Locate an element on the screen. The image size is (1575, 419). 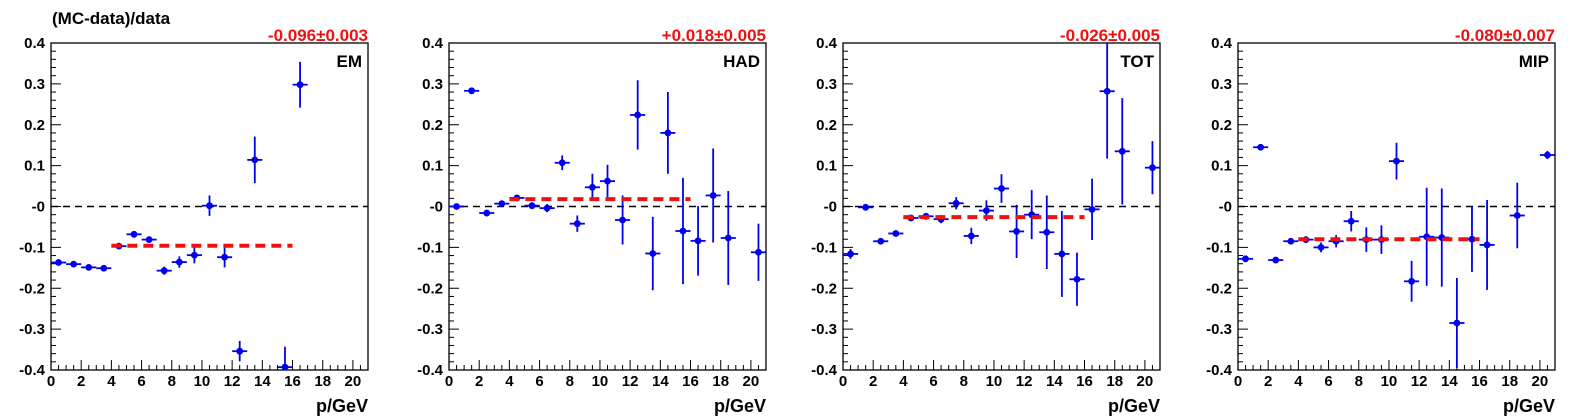
fit-value-label: +0.018±0.005 is located at coordinates (714, 35).